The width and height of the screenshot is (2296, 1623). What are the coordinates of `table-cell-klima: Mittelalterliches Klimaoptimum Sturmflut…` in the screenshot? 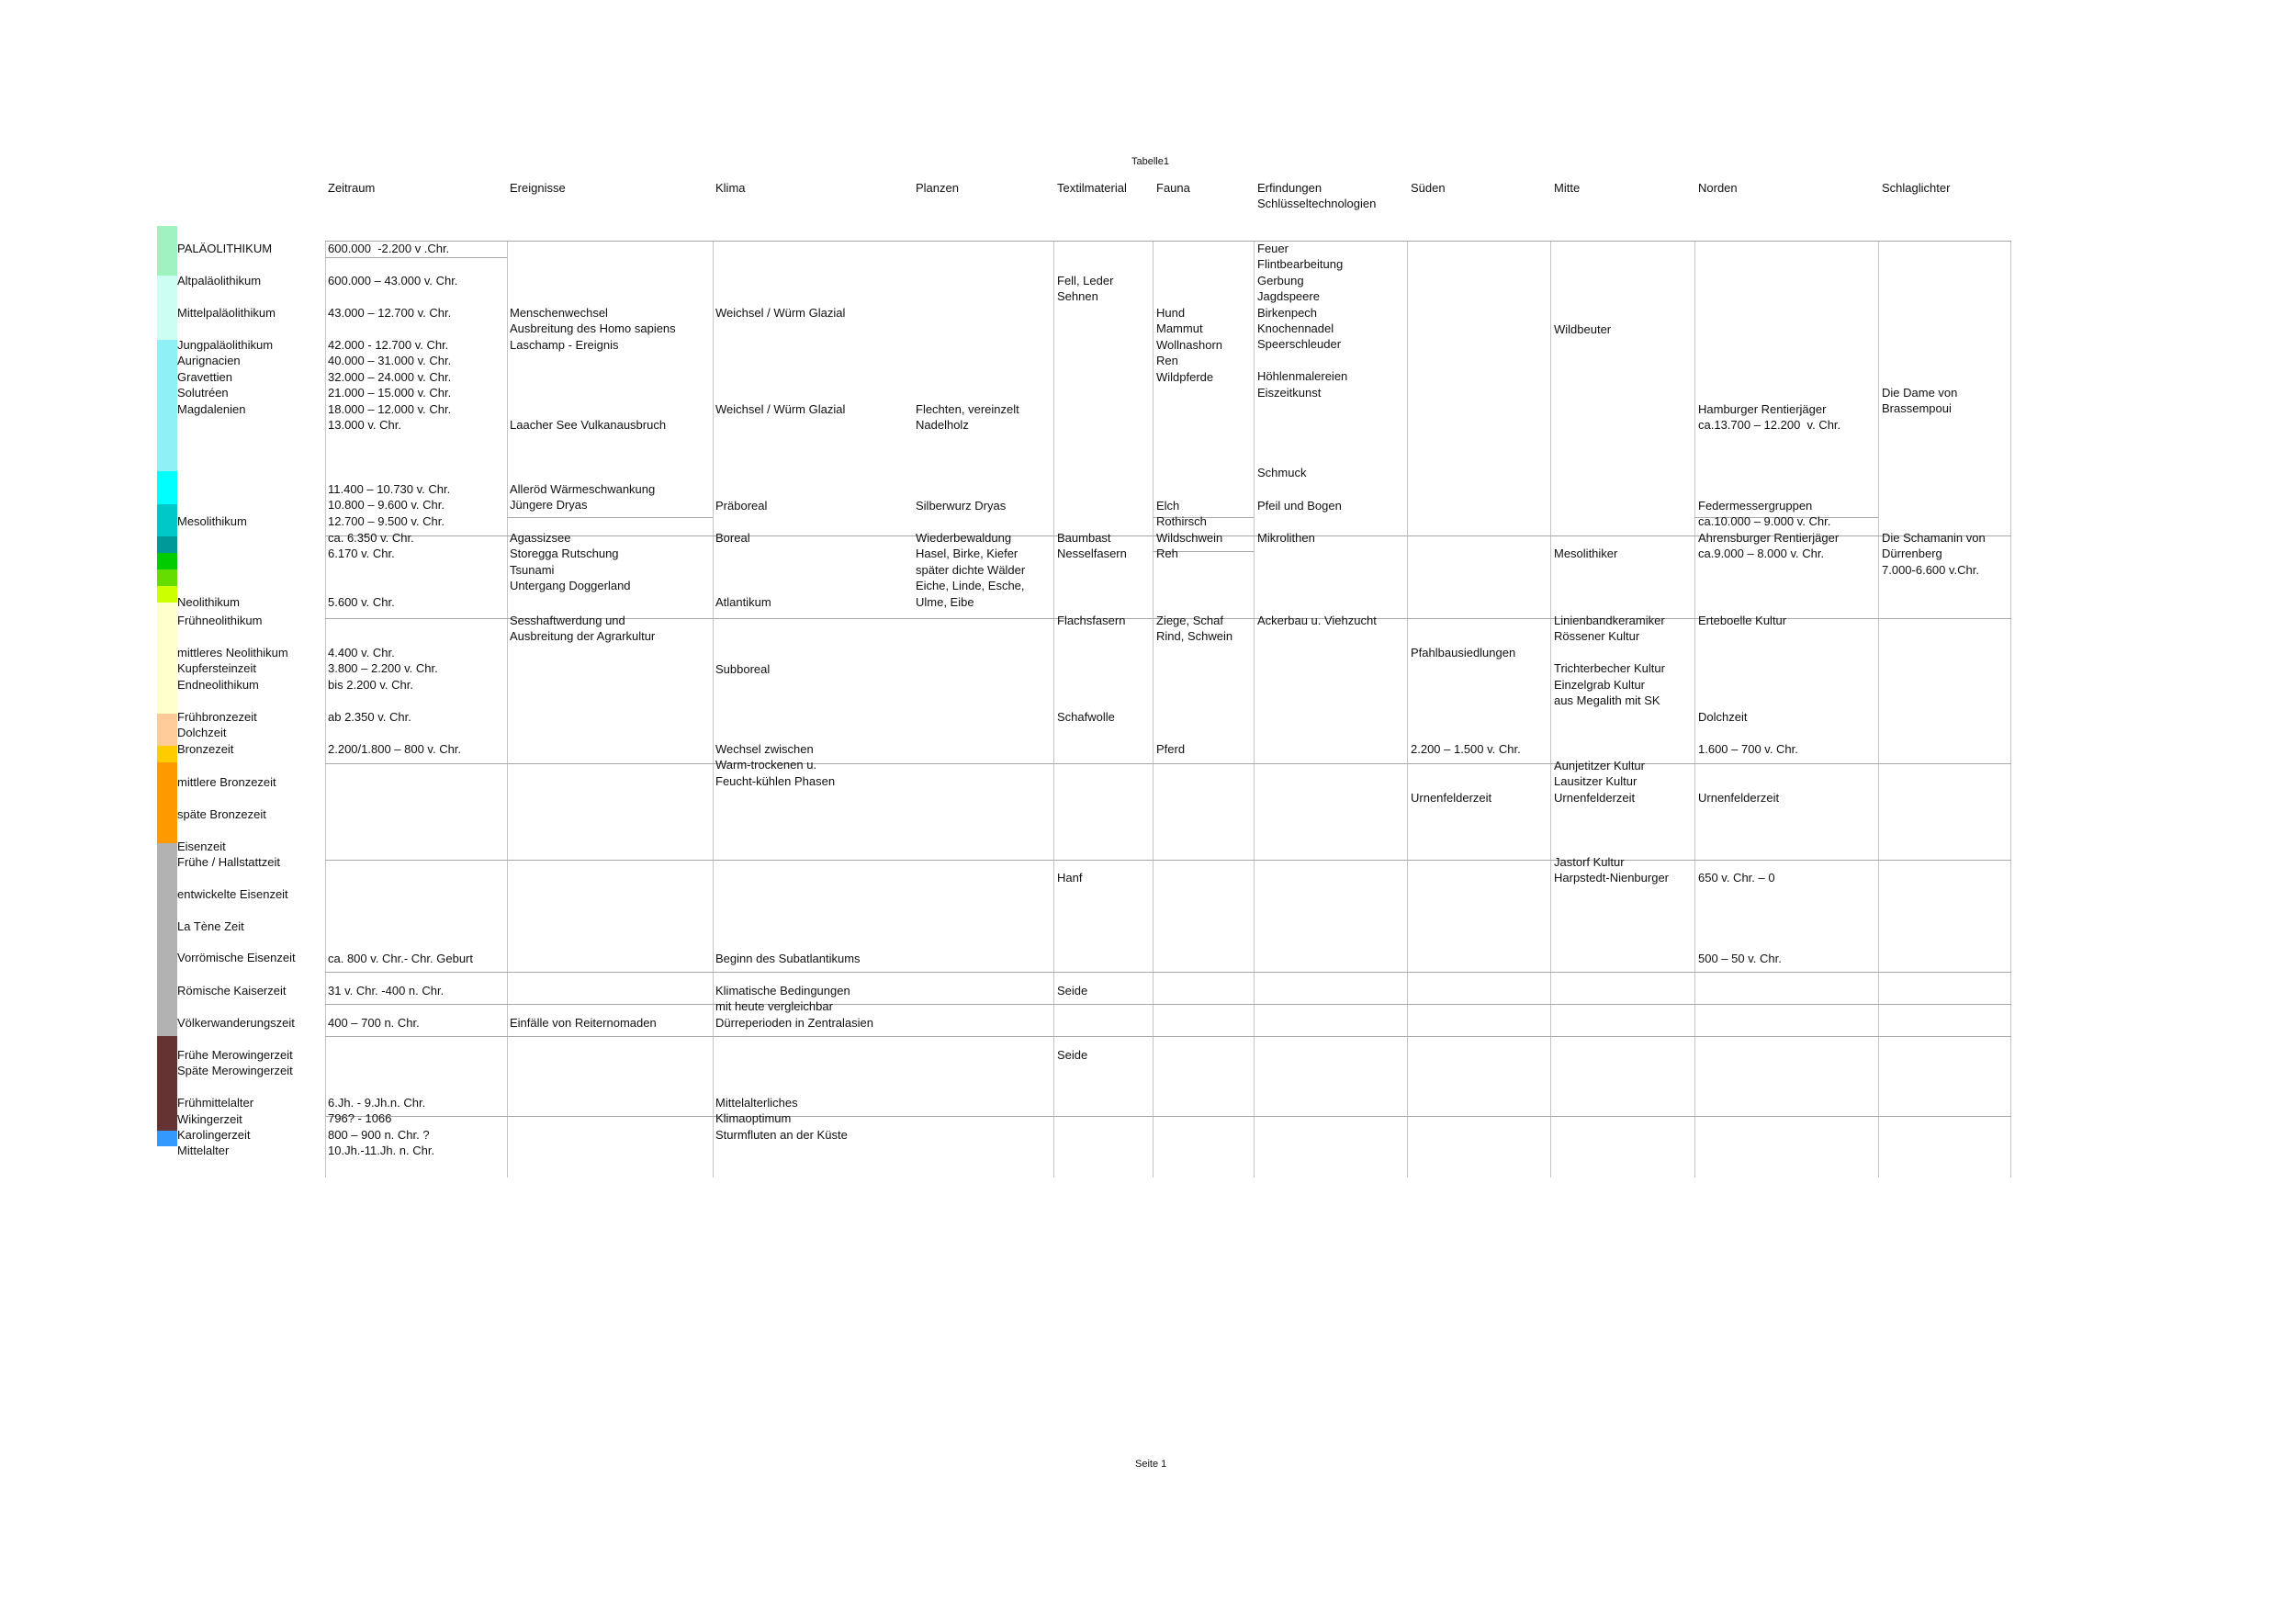 It's located at (782, 1119).